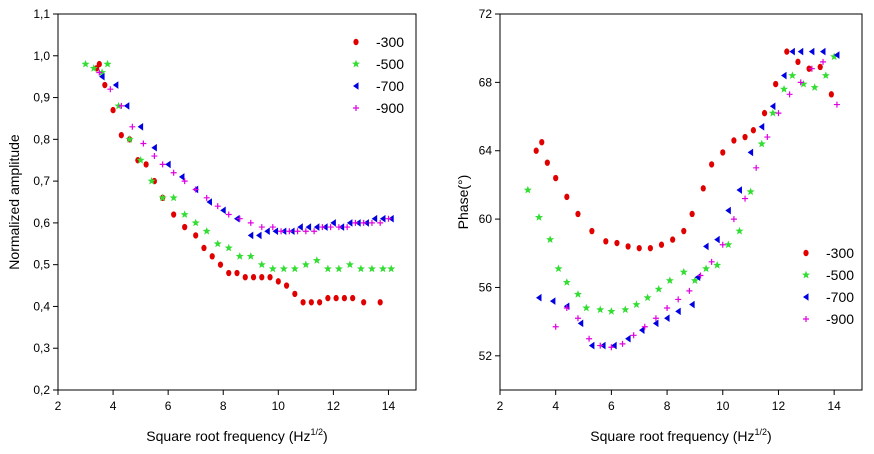 This screenshot has height=454, width=874. I want to click on x-tick-label: 8, so click(223, 406).